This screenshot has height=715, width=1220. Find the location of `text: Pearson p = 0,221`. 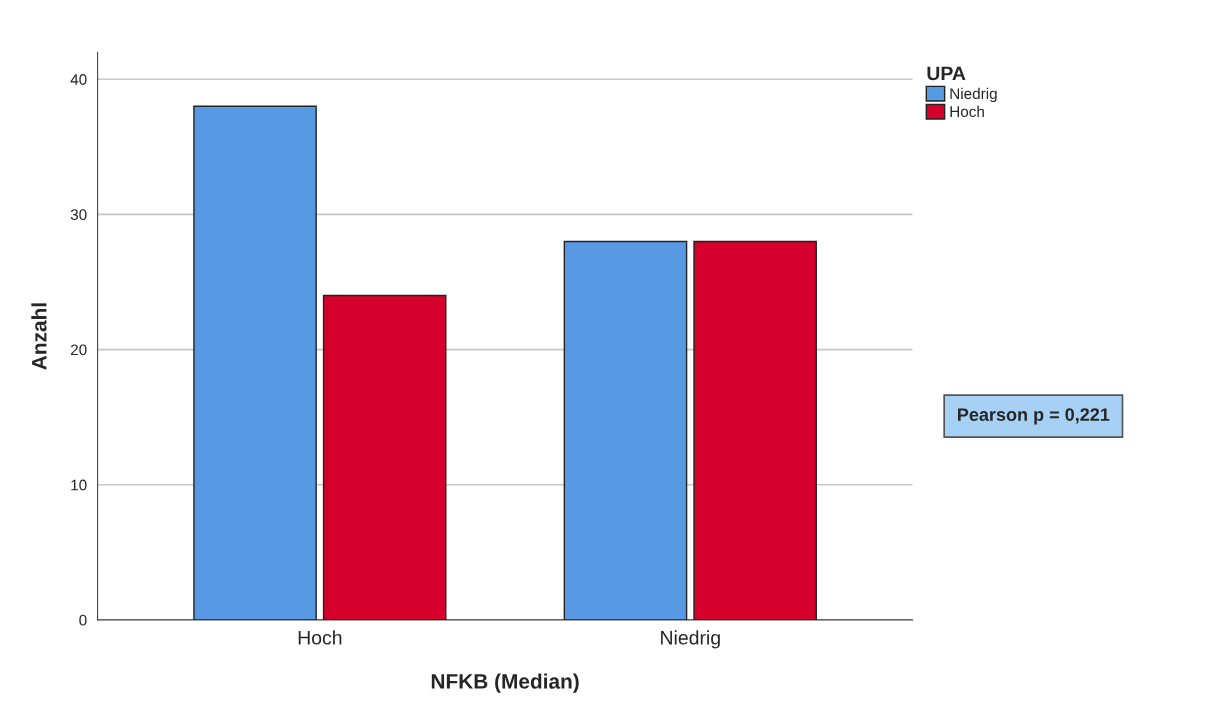

text: Pearson p = 0,221 is located at coordinates (1034, 416).